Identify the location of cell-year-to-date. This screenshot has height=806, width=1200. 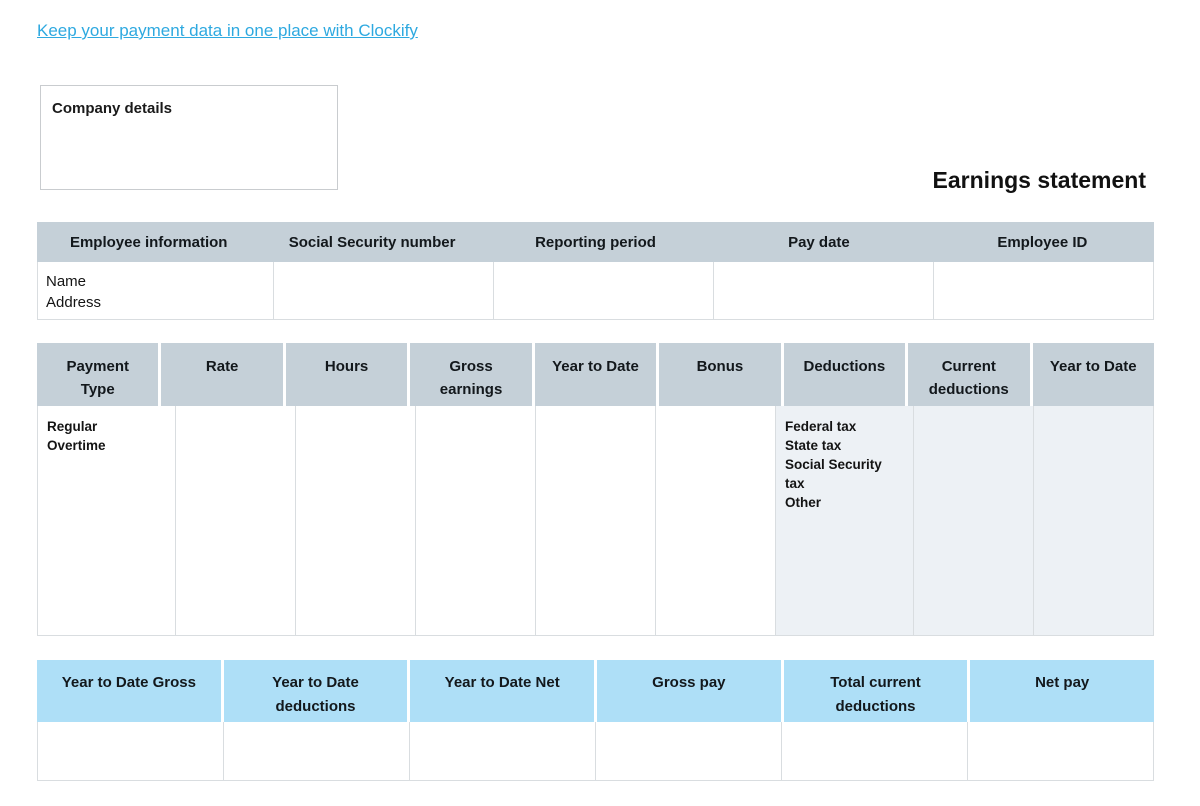
(596, 520).